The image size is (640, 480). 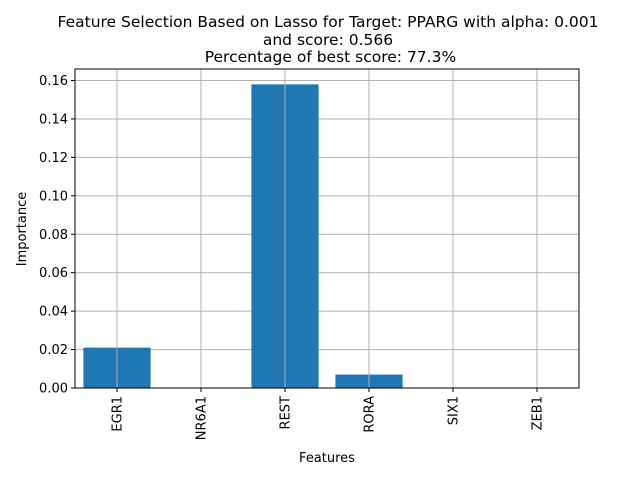 I want to click on y-tick-label: 0.08, so click(x=53, y=235).